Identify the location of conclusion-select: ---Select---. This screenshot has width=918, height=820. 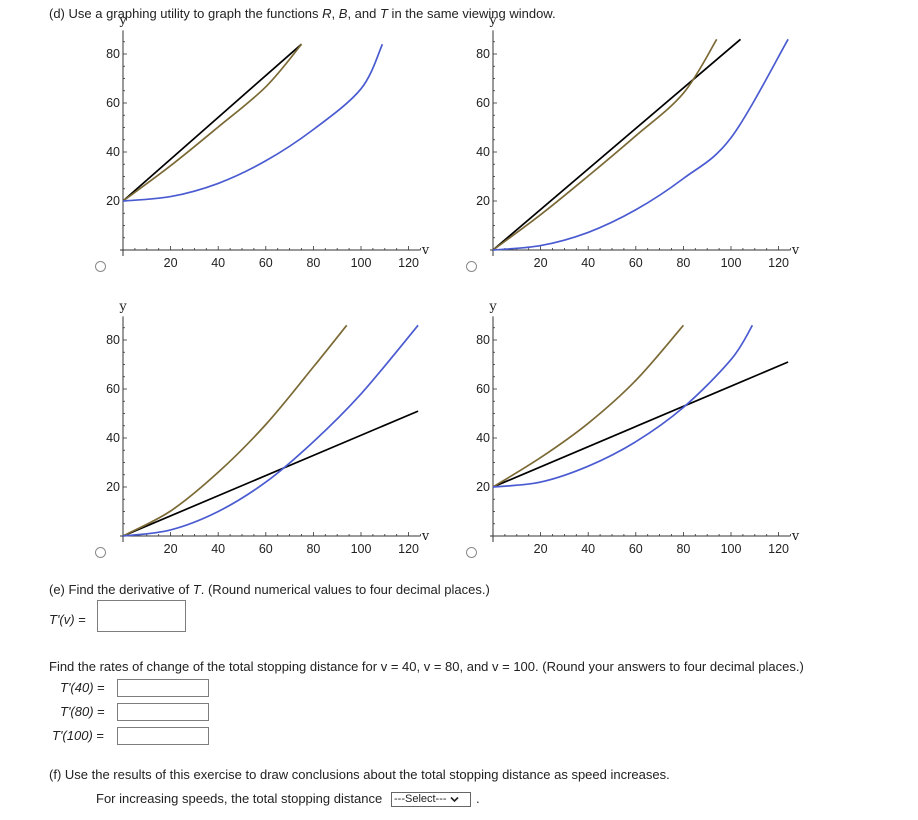
(431, 799).